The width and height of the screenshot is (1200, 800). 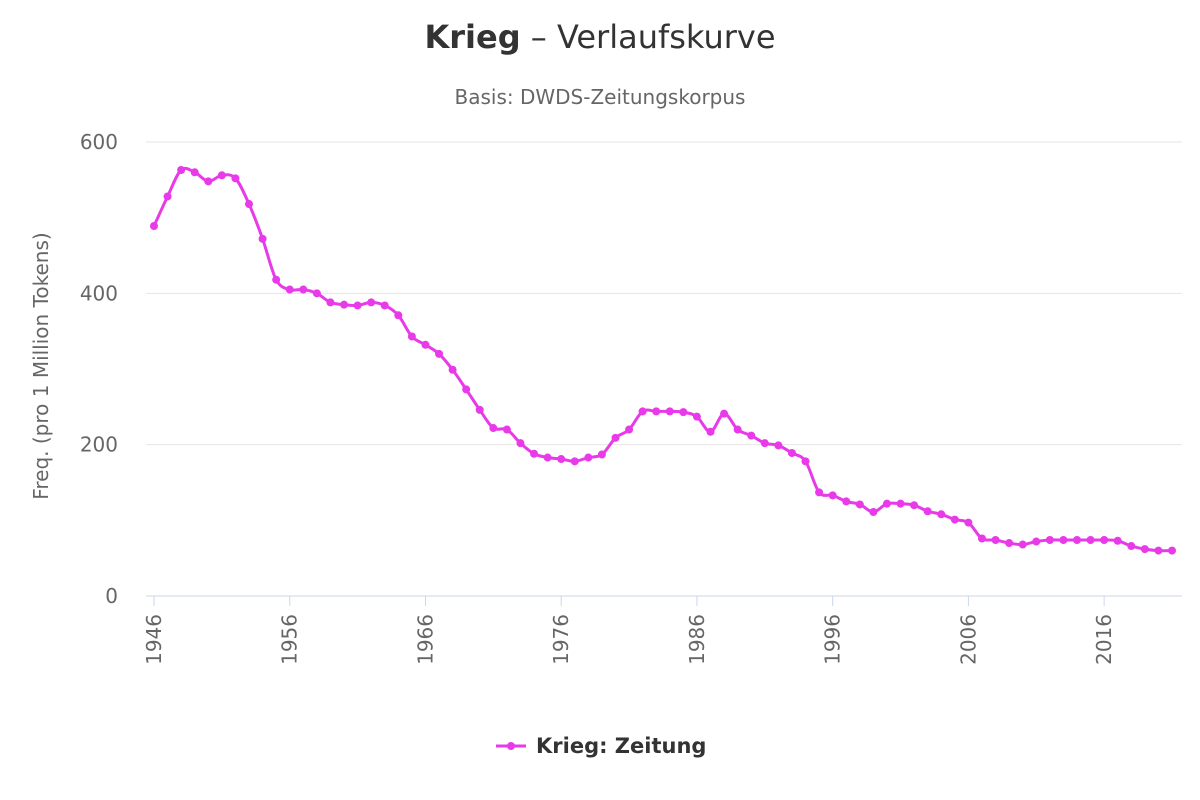 I want to click on y-tick-label: 200, so click(x=99, y=445).